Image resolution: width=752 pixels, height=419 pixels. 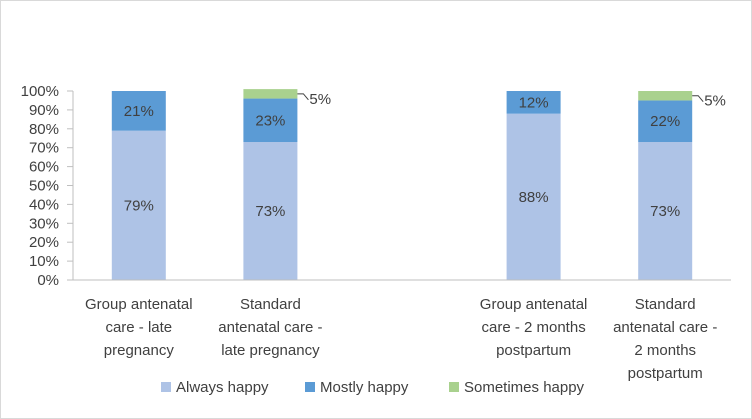 I want to click on category-label: care - late, so click(x=138, y=327).